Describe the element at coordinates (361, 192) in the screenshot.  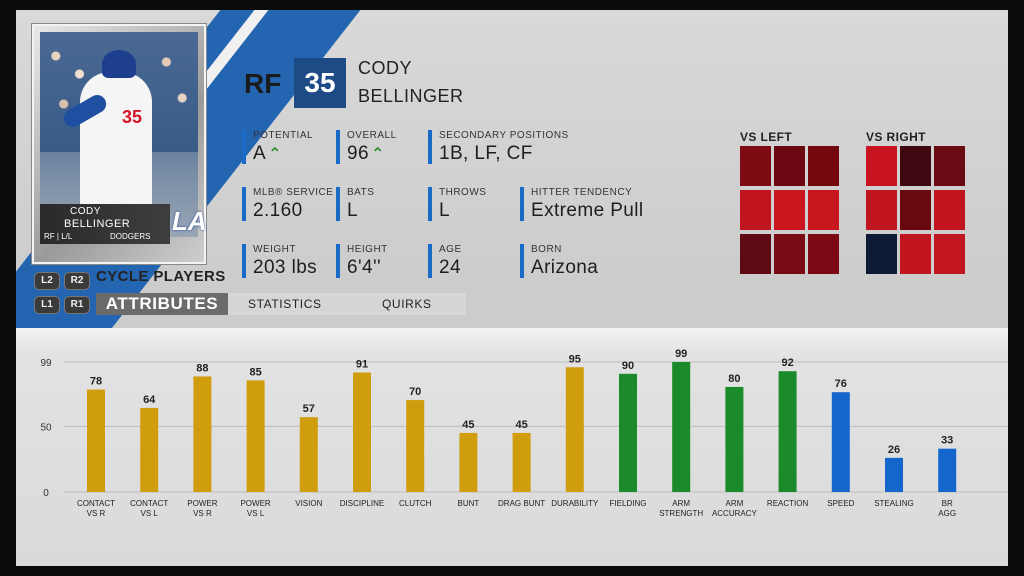
I see `bats-label: BATS` at that location.